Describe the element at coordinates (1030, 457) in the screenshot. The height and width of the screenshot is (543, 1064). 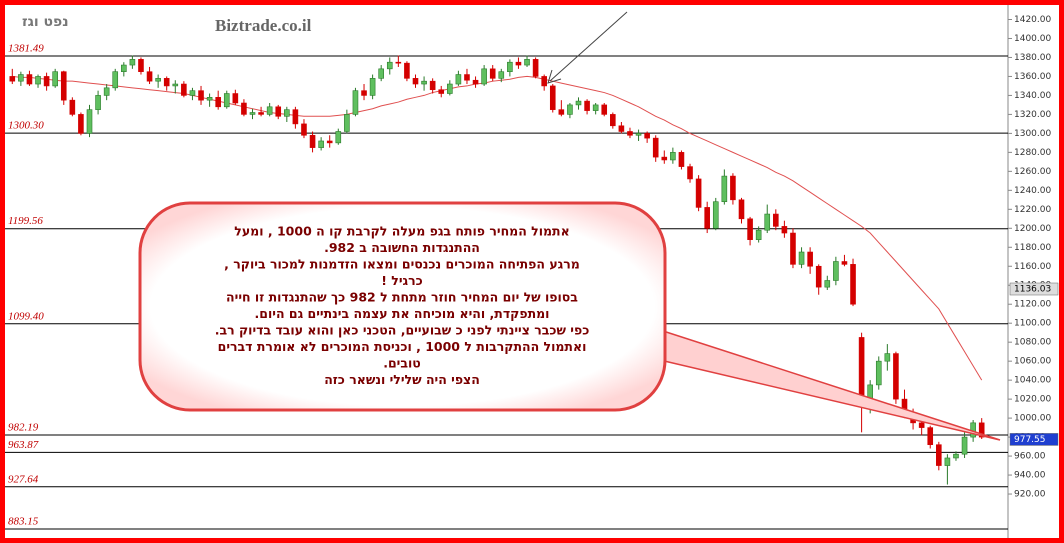
I see `y-tick-label: 960.00` at that location.